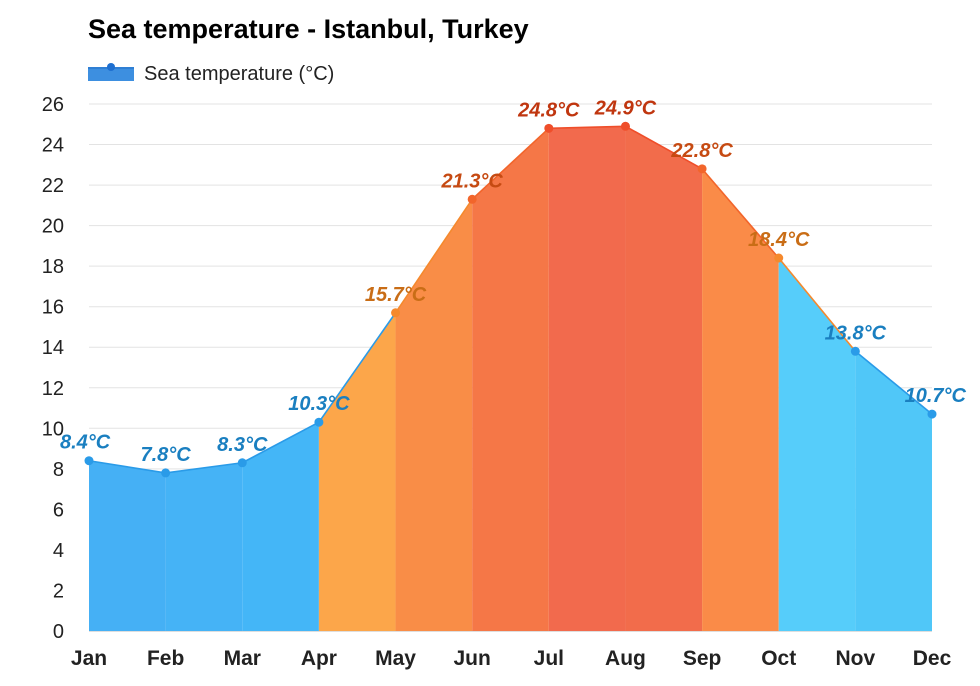  Describe the element at coordinates (53, 186) in the screenshot. I see `y-tick-label: 22` at that location.